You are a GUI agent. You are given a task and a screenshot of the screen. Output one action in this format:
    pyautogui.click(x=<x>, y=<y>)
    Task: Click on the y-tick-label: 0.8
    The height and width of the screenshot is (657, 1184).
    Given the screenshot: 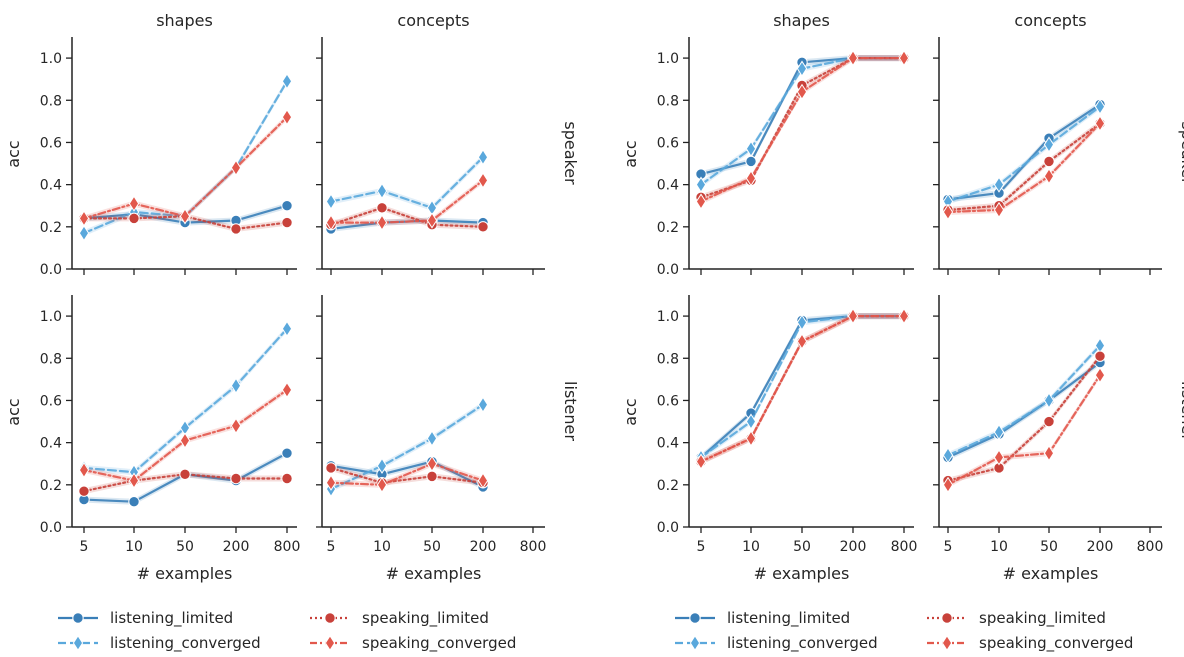 What is the action you would take?
    pyautogui.click(x=51, y=101)
    